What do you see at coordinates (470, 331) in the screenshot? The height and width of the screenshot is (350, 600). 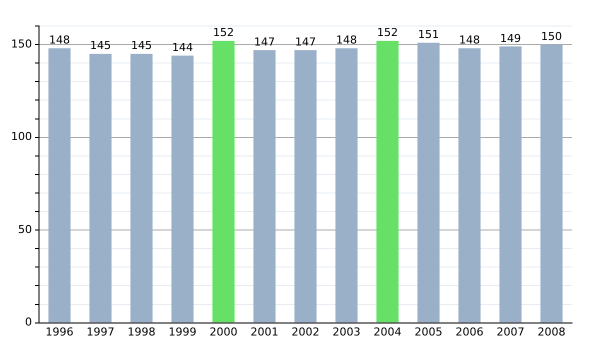 I see `x-tick-label: 2006` at bounding box center [470, 331].